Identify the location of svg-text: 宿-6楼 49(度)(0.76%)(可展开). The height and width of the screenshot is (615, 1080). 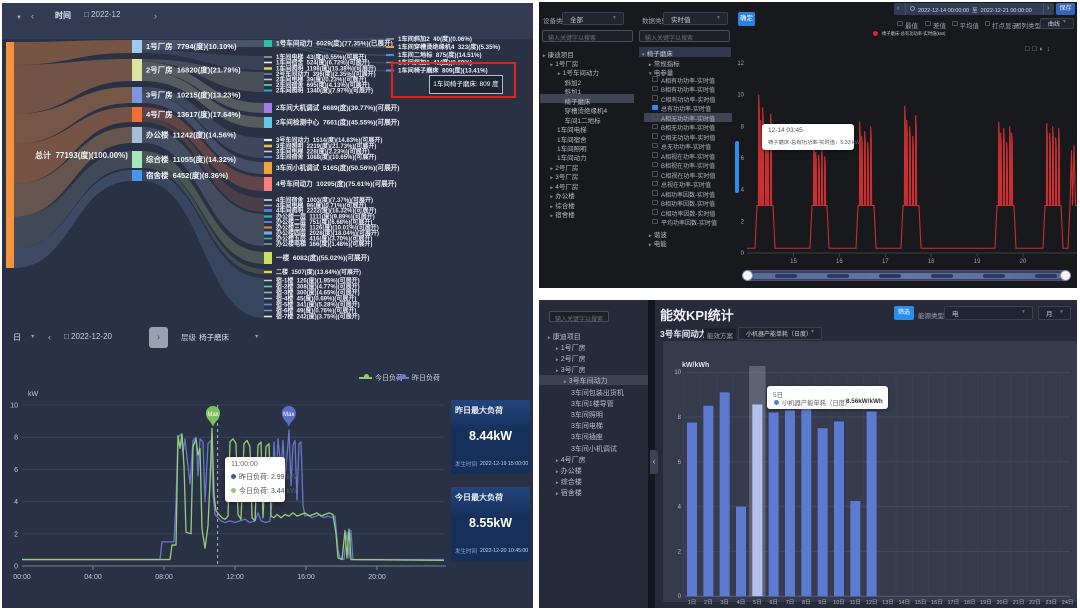
(316, 311).